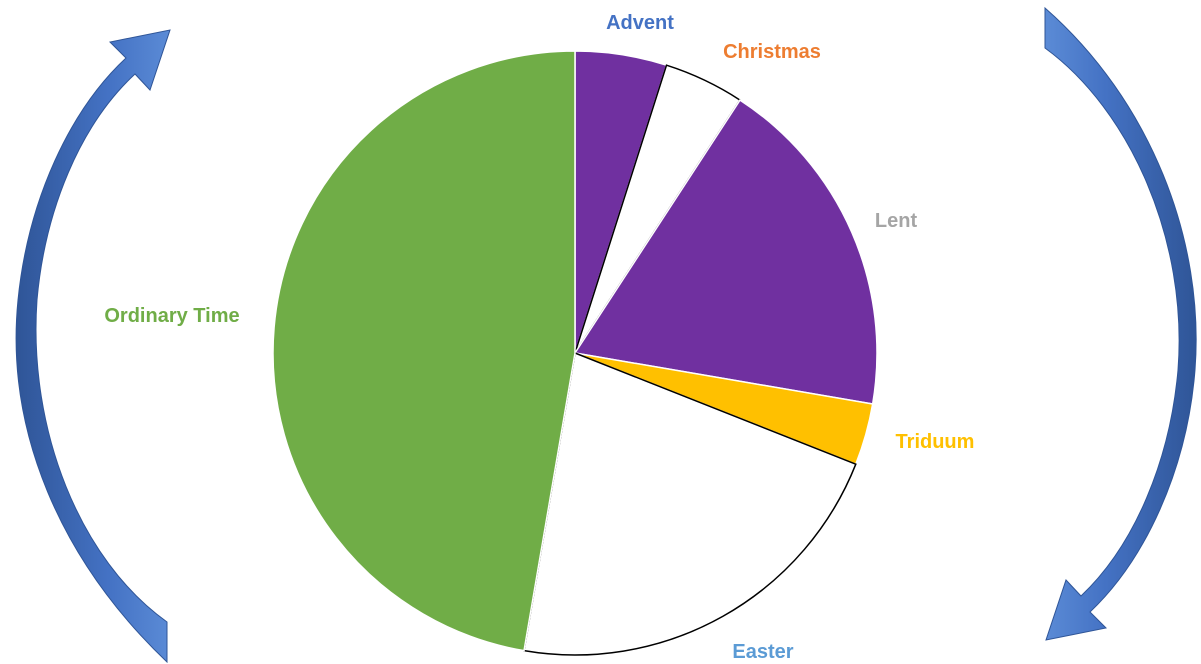 Image resolution: width=1201 pixels, height=664 pixels. What do you see at coordinates (640, 23) in the screenshot?
I see `slice-label-advent: Advent` at bounding box center [640, 23].